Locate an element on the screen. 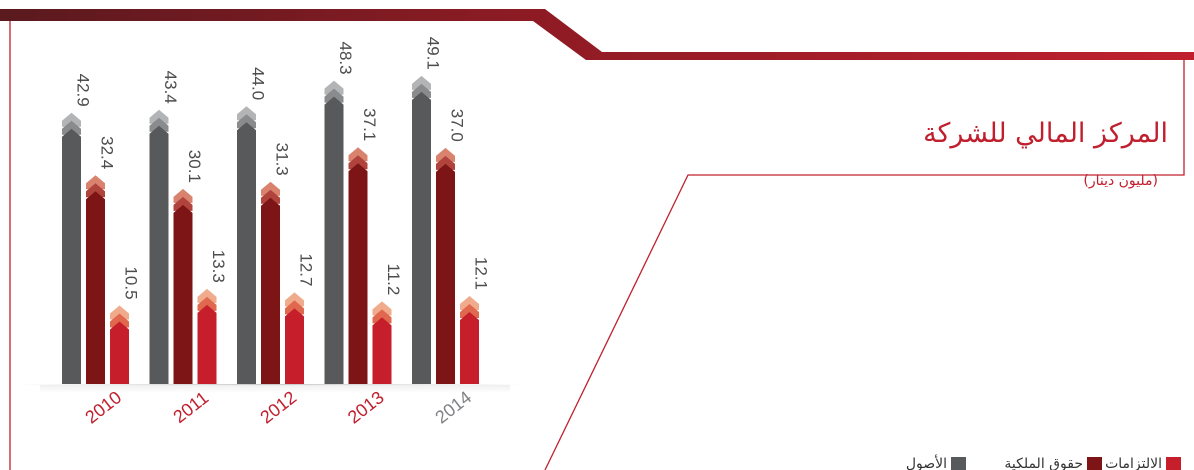 This screenshot has width=1194, height=470. year-label-2014: 2014 is located at coordinates (453, 407).